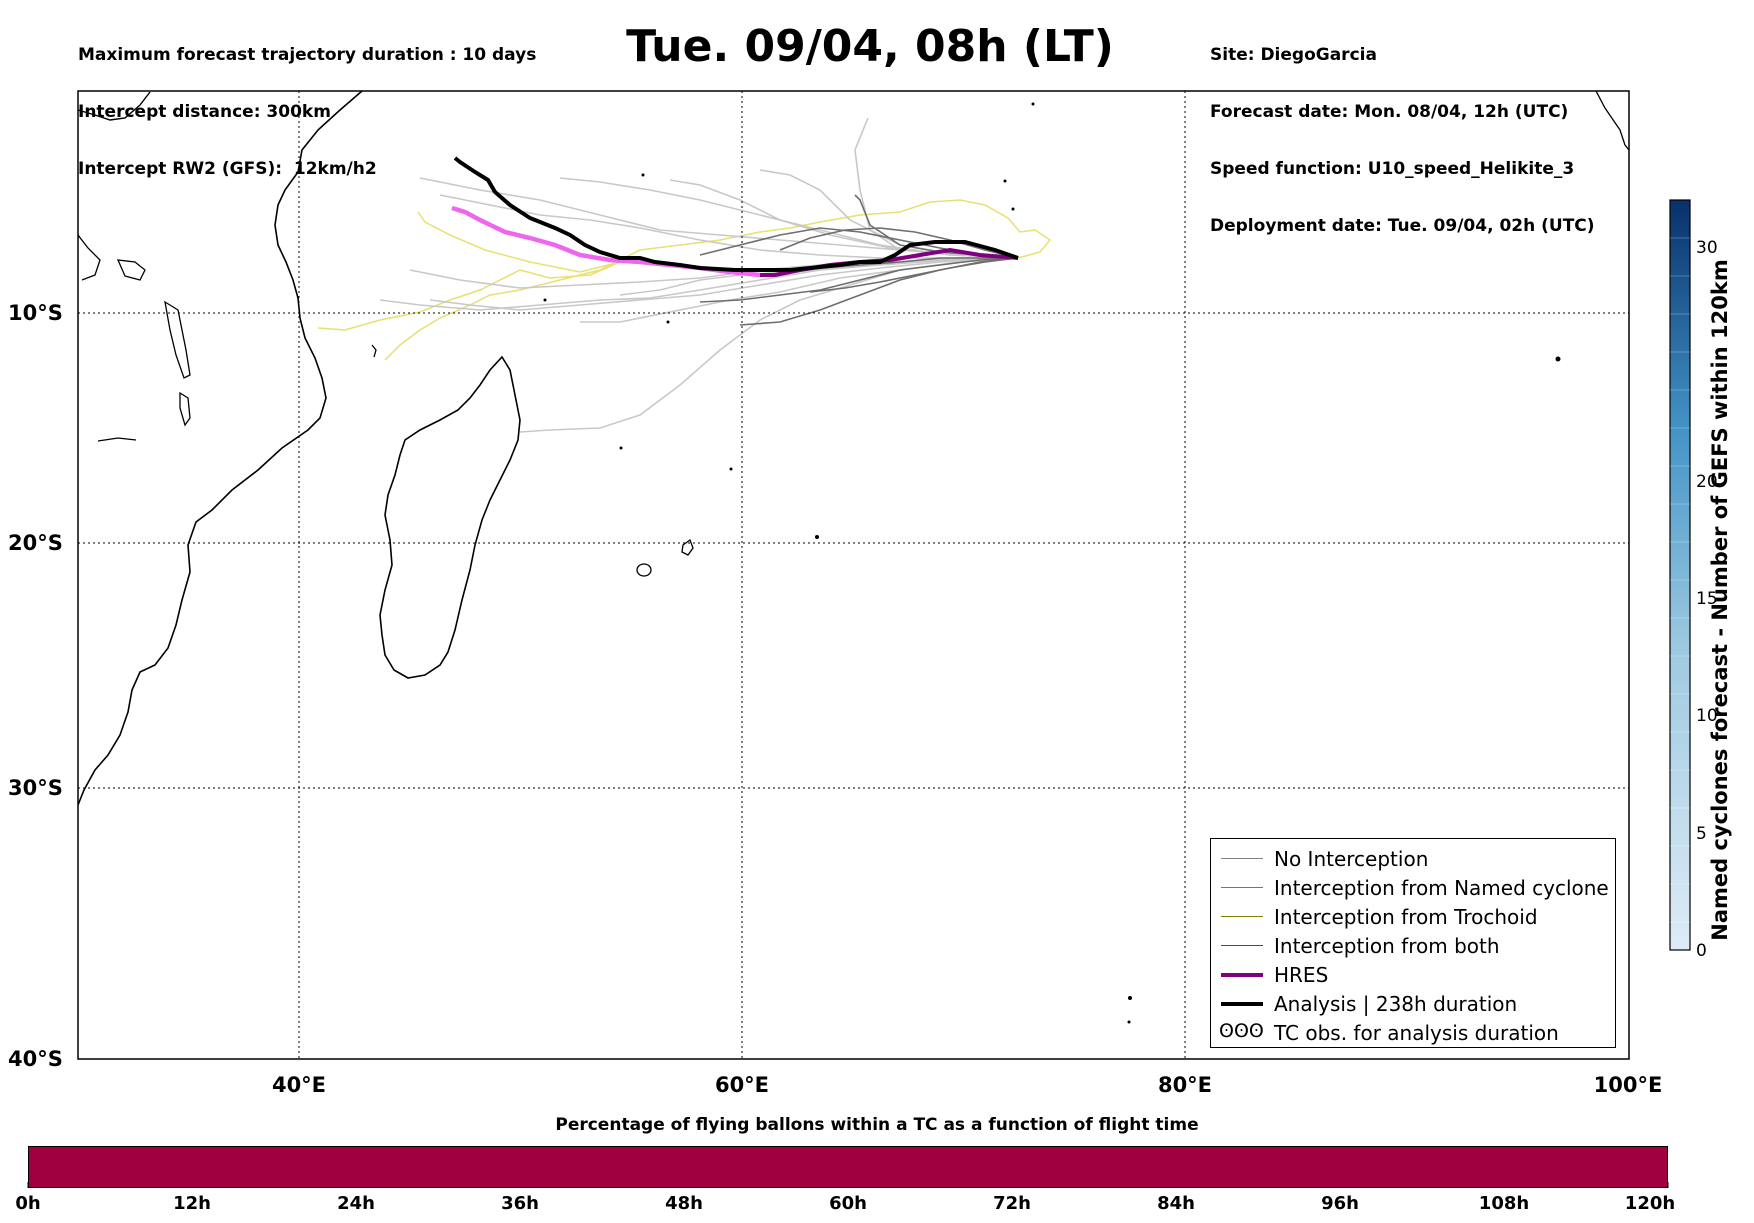 The width and height of the screenshot is (1754, 1223). Describe the element at coordinates (742, 1085) in the screenshot. I see `lon-tick-label: 60°E` at that location.